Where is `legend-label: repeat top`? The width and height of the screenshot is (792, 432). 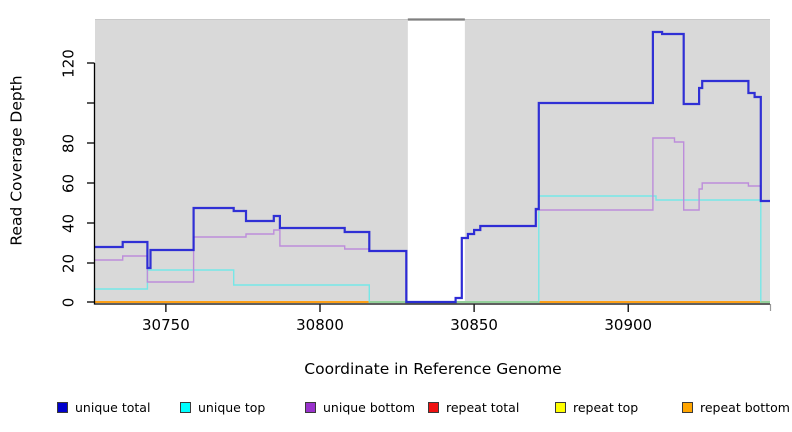 legend-label: repeat top is located at coordinates (606, 407).